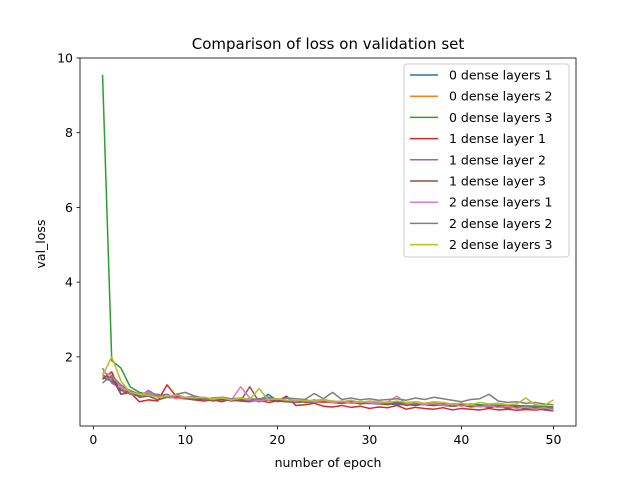  Describe the element at coordinates (40, 244) in the screenshot. I see `y-axis-title: val_loss` at that location.